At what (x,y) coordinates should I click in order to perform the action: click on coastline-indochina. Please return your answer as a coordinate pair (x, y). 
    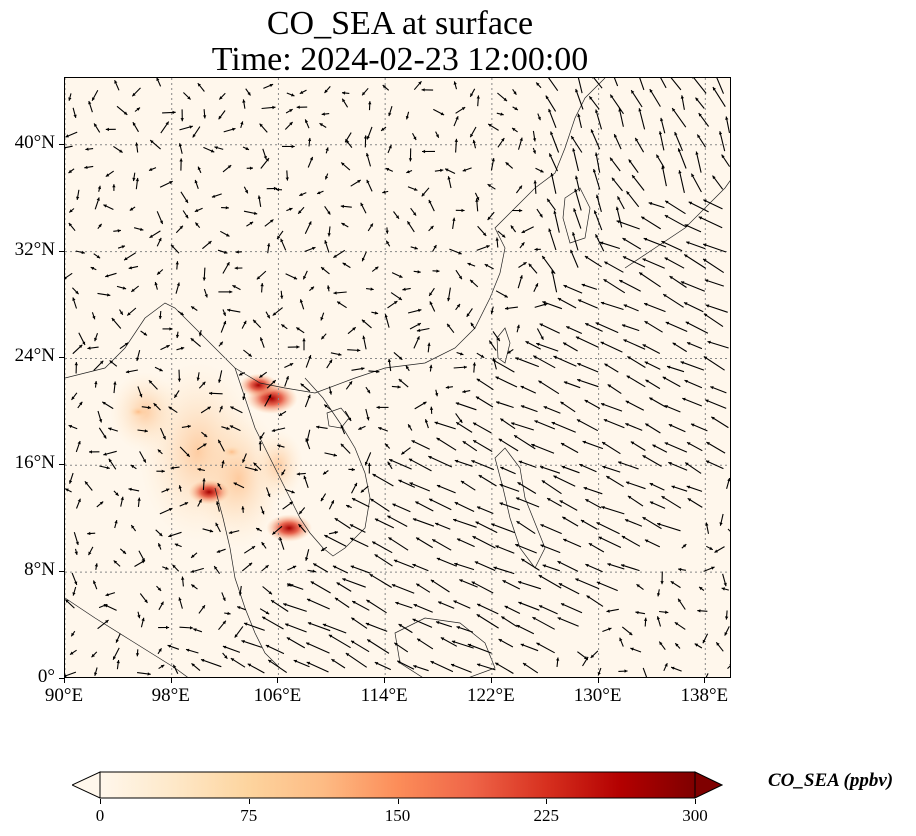
    Looking at the image, I should click on (302, 462).